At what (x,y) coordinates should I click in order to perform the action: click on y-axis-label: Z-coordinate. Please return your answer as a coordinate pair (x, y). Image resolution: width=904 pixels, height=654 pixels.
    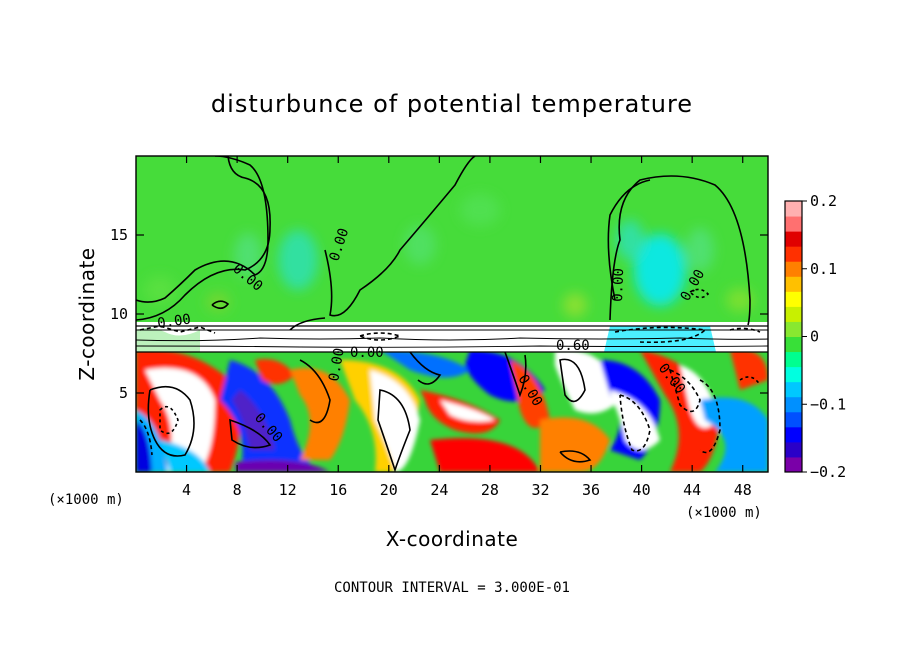
    Looking at the image, I should click on (87, 313).